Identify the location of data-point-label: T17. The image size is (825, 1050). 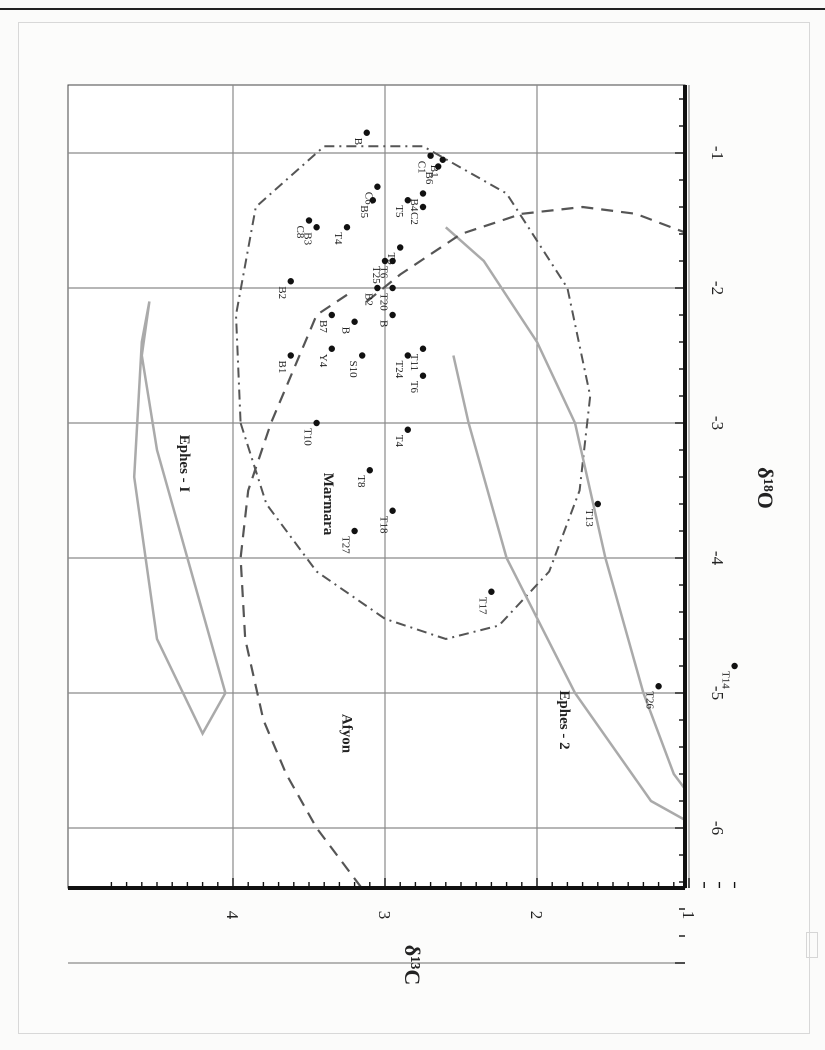
(482, 606).